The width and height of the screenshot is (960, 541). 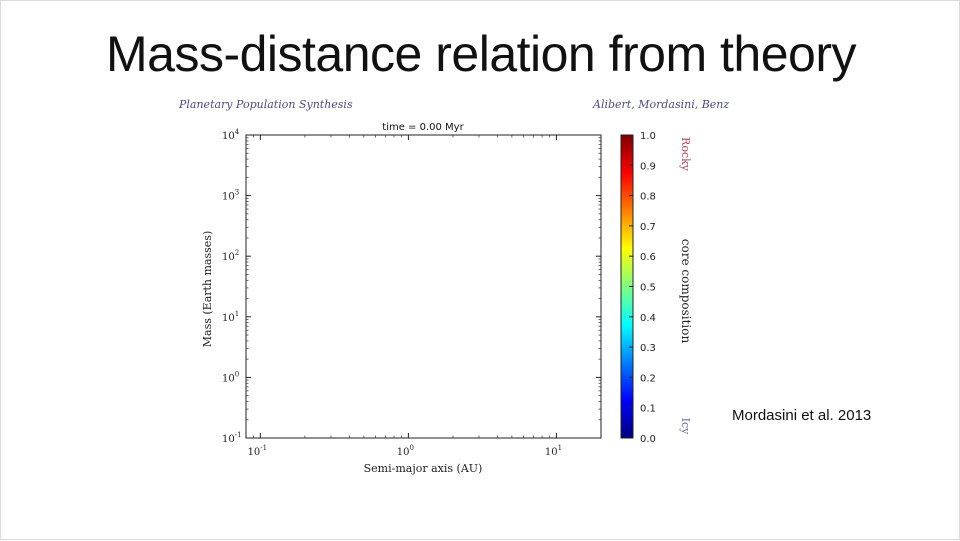 I want to click on y-tick-label: 10⁴, so click(x=231, y=135).